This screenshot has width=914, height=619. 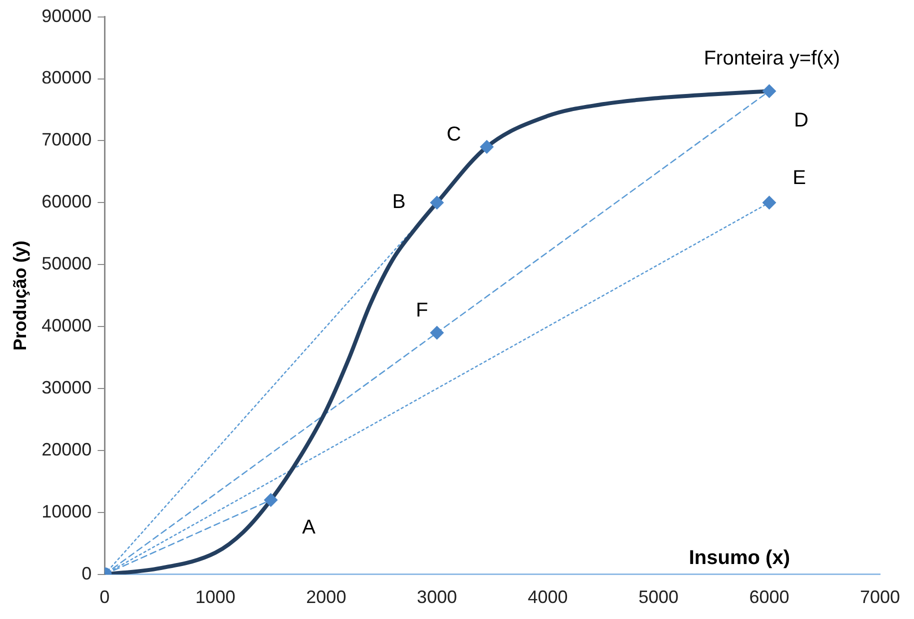 What do you see at coordinates (799, 178) in the screenshot?
I see `annotation: E` at bounding box center [799, 178].